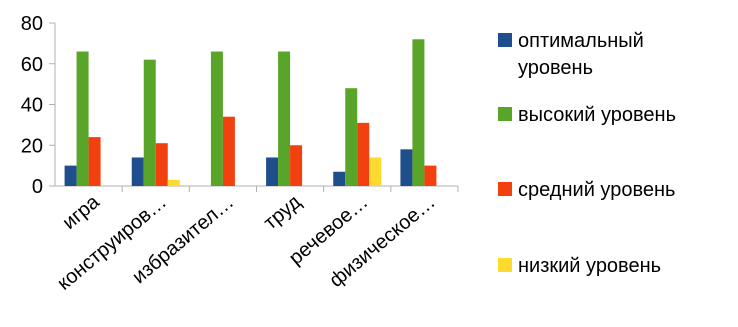  What do you see at coordinates (37, 187) in the screenshot?
I see `y-tick-label: 0` at bounding box center [37, 187].